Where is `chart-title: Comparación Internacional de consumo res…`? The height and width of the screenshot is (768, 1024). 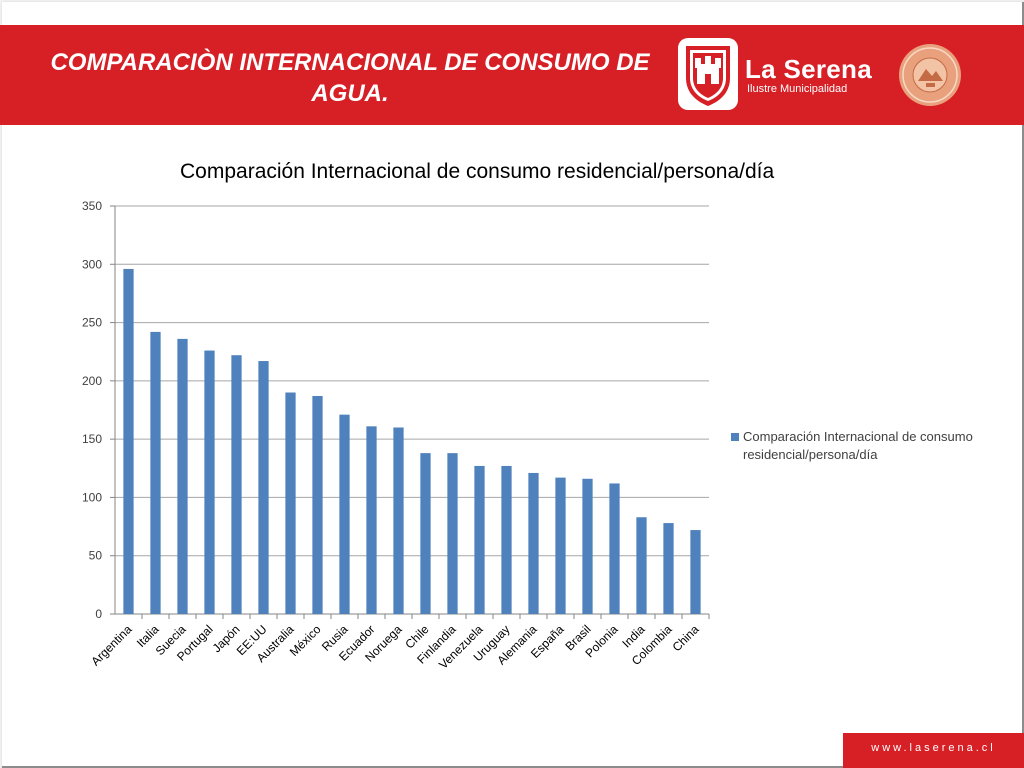
chart-title: Comparación Internacional de consumo res… is located at coordinates (477, 171).